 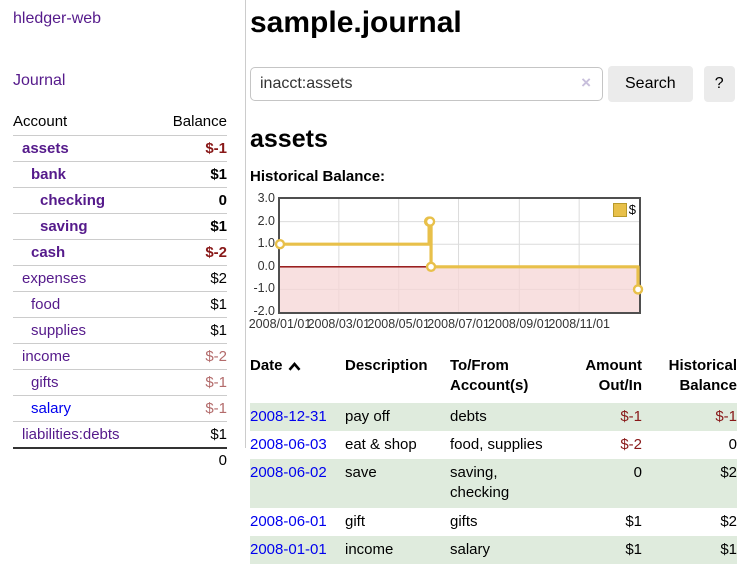 What do you see at coordinates (288, 521) in the screenshot?
I see `transaction-date-link: 2008-06-01` at bounding box center [288, 521].